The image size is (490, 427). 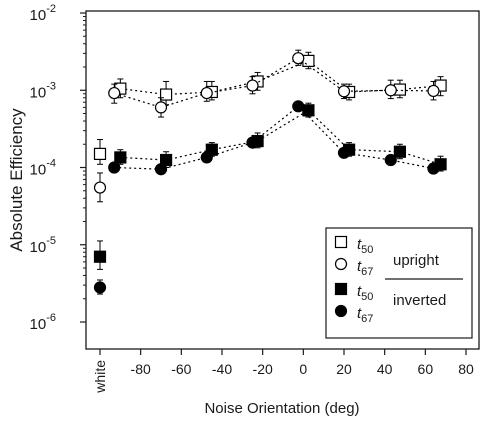 What do you see at coordinates (141, 369) in the screenshot?
I see `x-tick-label: -80` at bounding box center [141, 369].